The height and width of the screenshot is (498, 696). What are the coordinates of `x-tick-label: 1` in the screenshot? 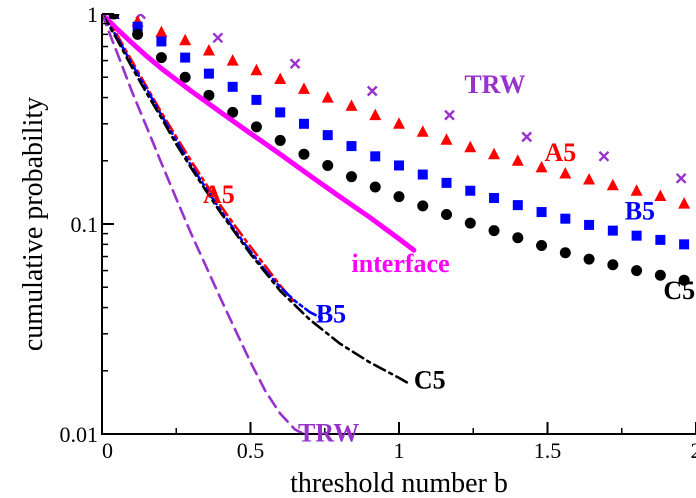 It's located at (399, 450).